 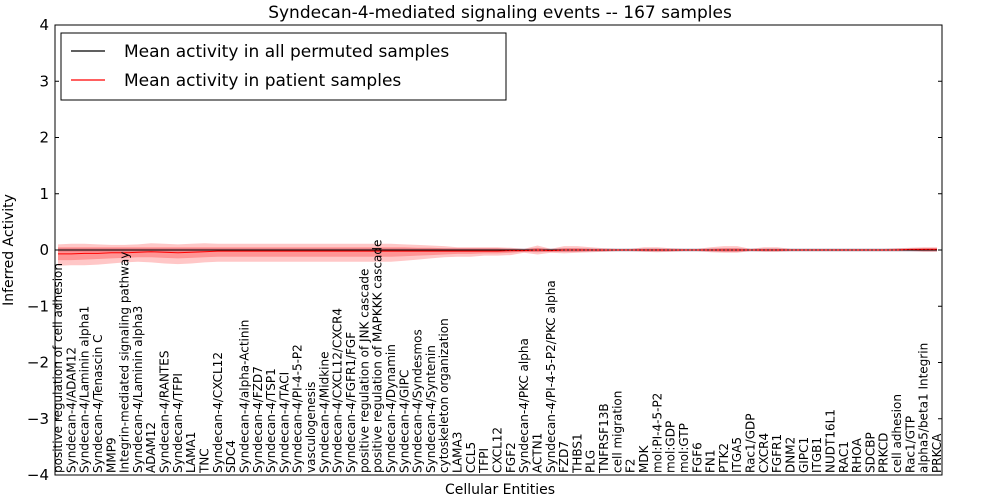 I want to click on entity-label: Syndecan-4/PKC alpha, so click(x=524, y=405).